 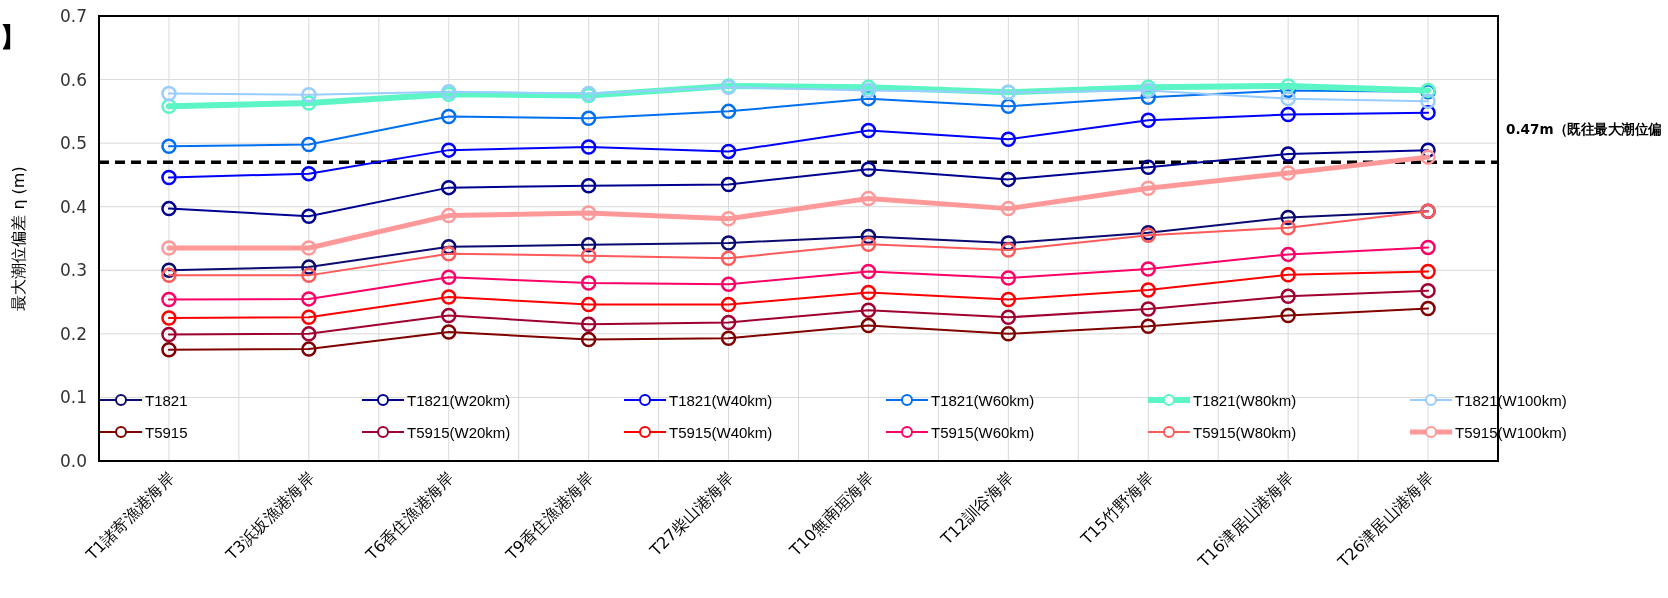 I want to click on x-tick-label: T26津居山港海岸, so click(x=1385, y=520).